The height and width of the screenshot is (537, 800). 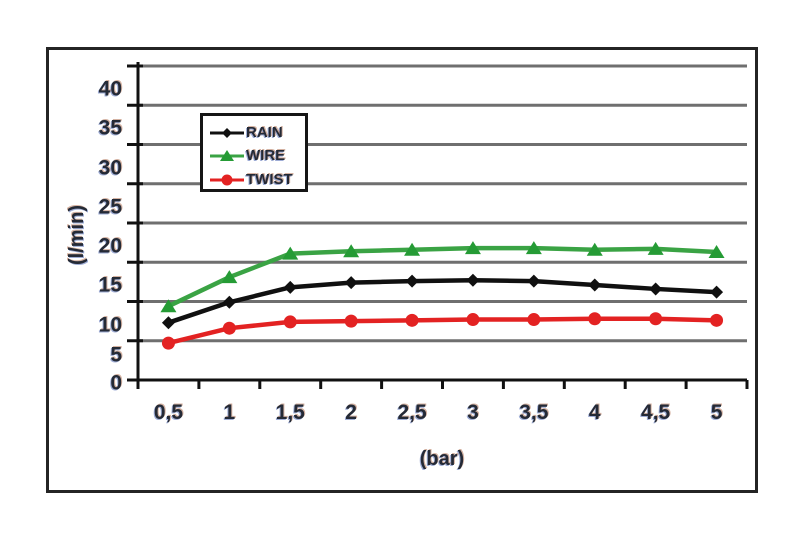 I want to click on legend-entry-twist: TWIST, so click(x=251, y=180).